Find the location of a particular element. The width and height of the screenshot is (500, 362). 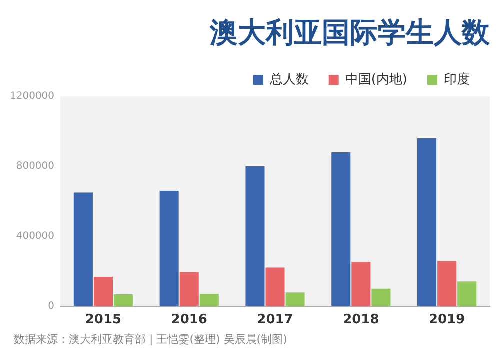

x-tick-label: 2018 is located at coordinates (361, 320).